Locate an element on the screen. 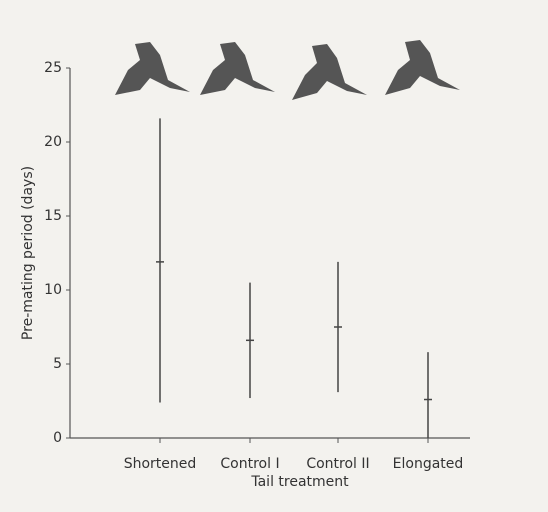 The width and height of the screenshot is (548, 512). bird-icons is located at coordinates (287, 70).